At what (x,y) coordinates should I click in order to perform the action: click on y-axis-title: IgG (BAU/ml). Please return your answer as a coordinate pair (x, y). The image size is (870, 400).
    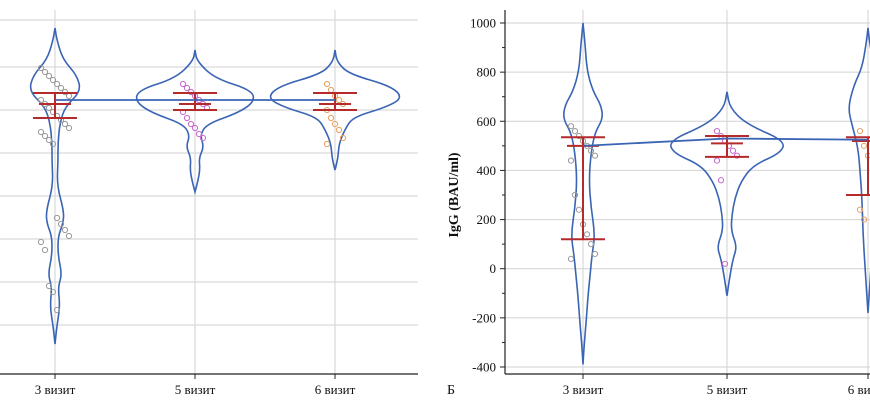
    Looking at the image, I should click on (454, 195).